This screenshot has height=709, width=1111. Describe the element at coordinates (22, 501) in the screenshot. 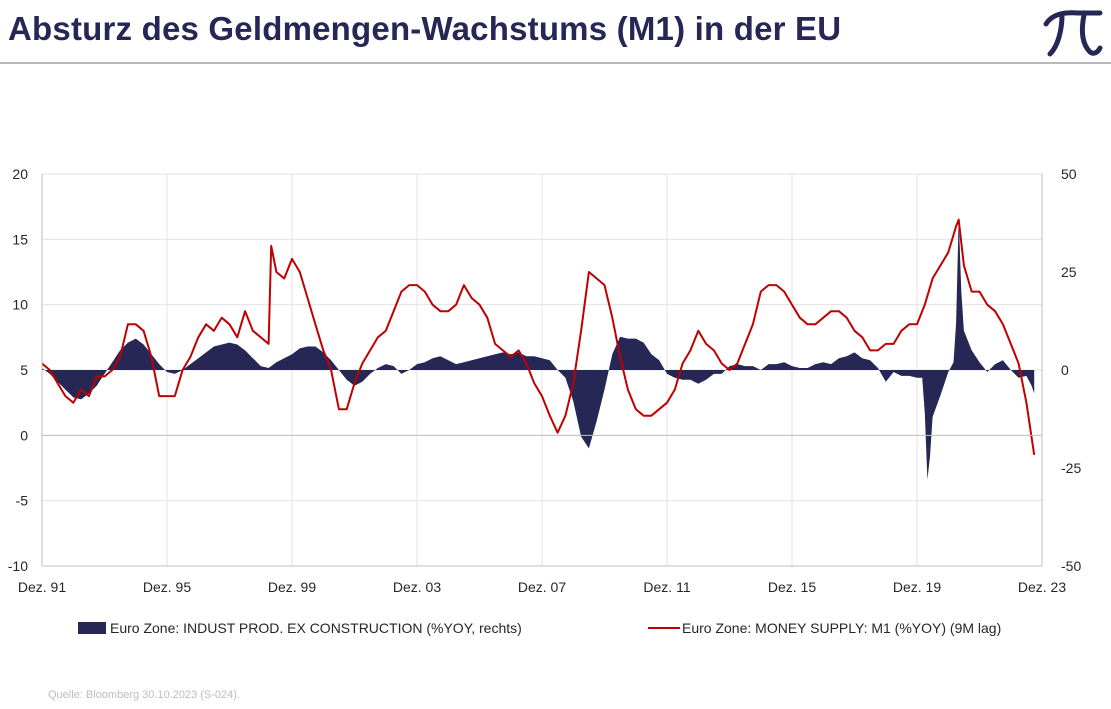

I see `y-left-tick-label: -5` at that location.